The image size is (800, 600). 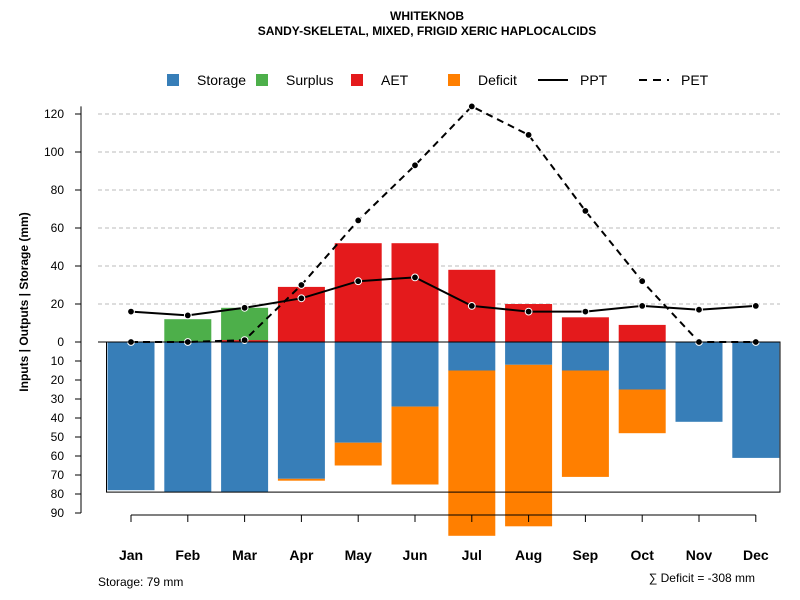 I want to click on legend-swatch-surplus, so click(x=262, y=80).